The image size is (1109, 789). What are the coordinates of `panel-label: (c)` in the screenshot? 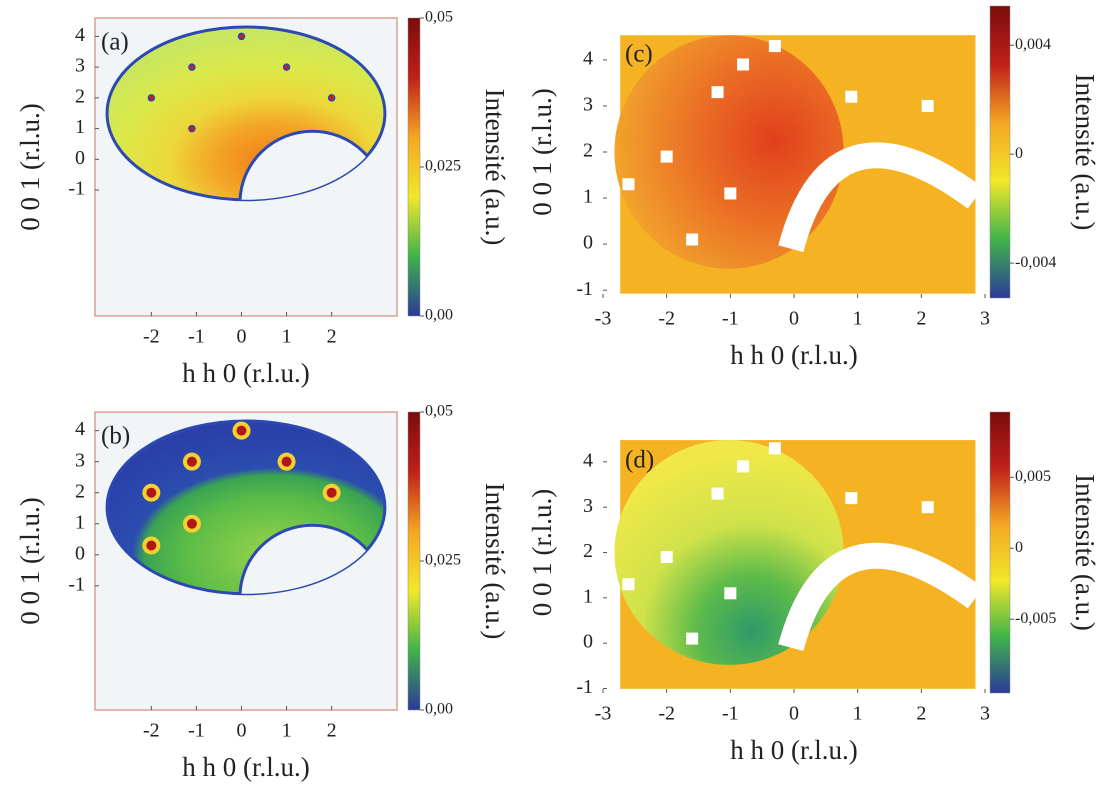 It's located at (639, 54).